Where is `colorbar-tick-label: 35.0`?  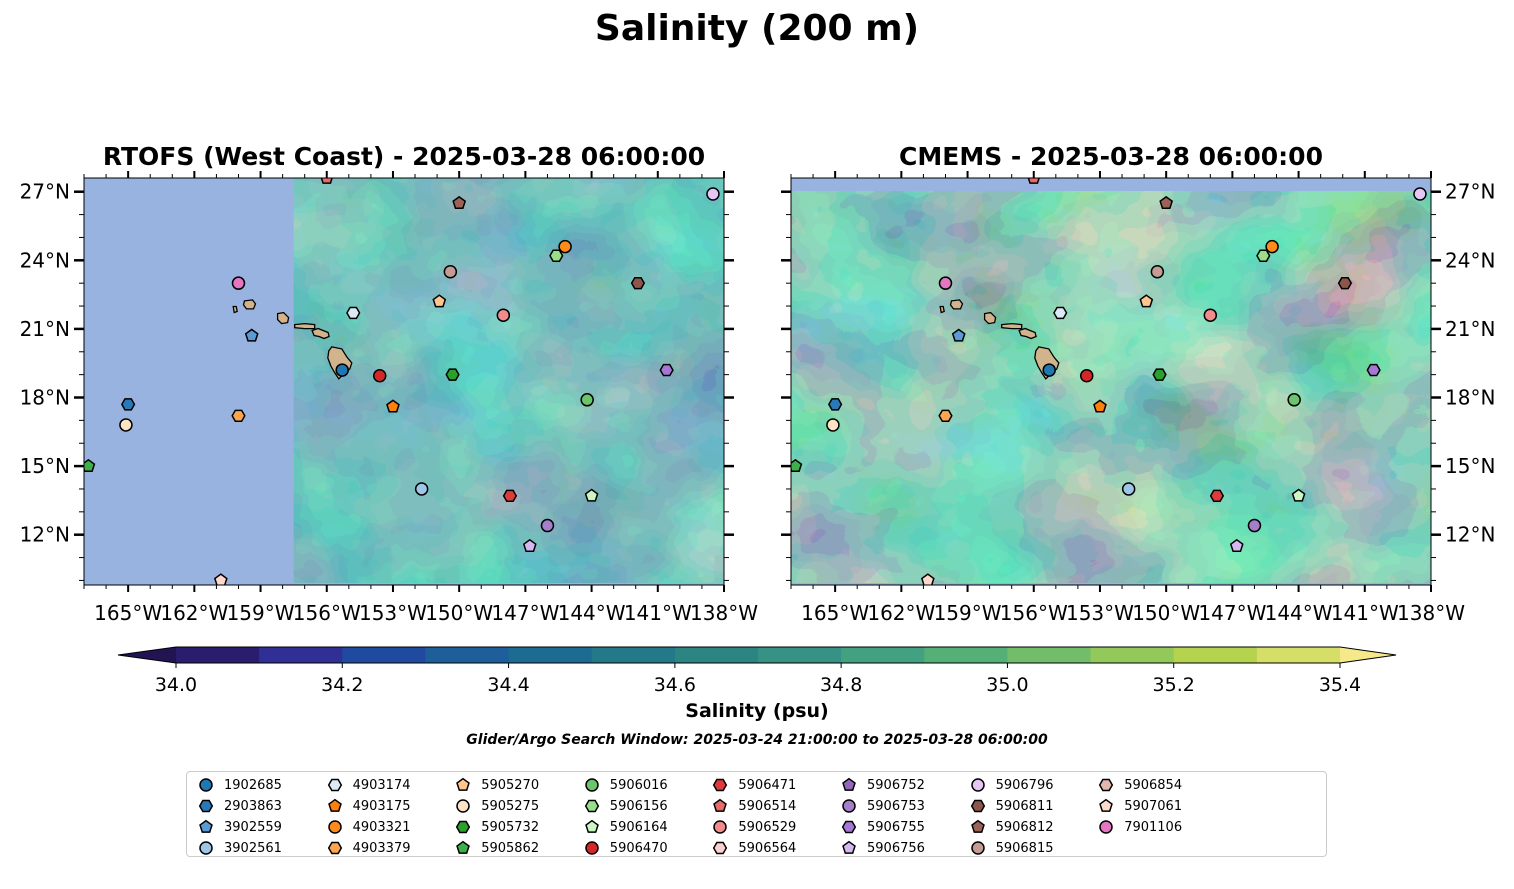 colorbar-tick-label: 35.0 is located at coordinates (1007, 685).